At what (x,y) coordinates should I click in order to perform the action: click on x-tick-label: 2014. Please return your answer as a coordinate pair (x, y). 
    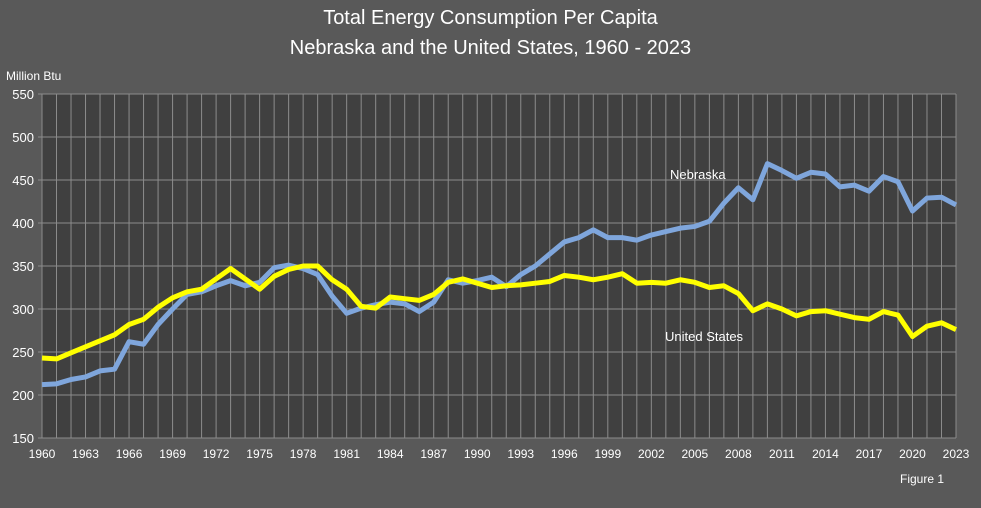
    Looking at the image, I should click on (825, 454).